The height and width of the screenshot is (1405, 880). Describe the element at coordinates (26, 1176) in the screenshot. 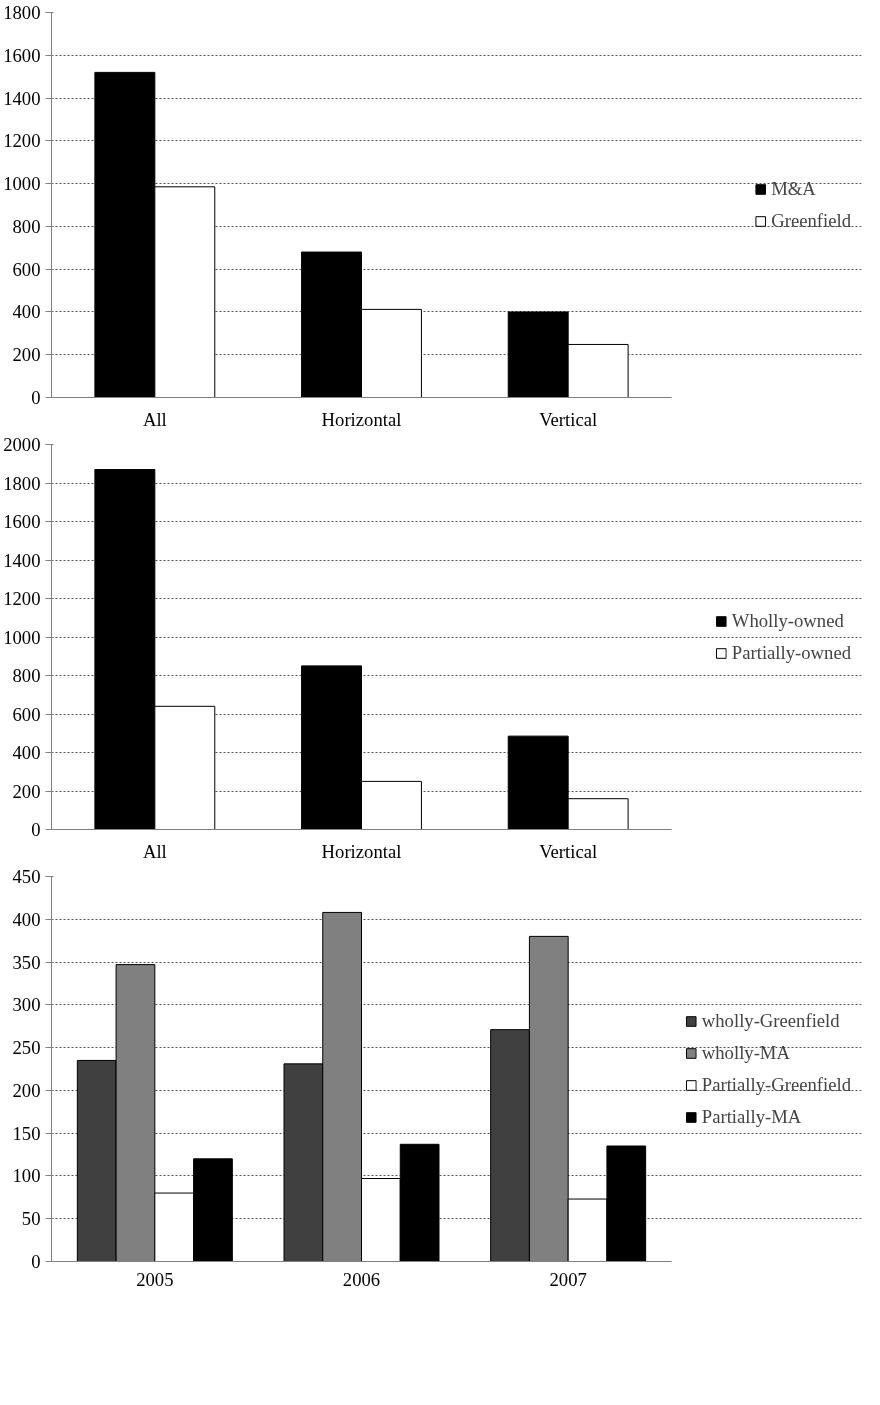

I see `y-tick-label: 100` at that location.